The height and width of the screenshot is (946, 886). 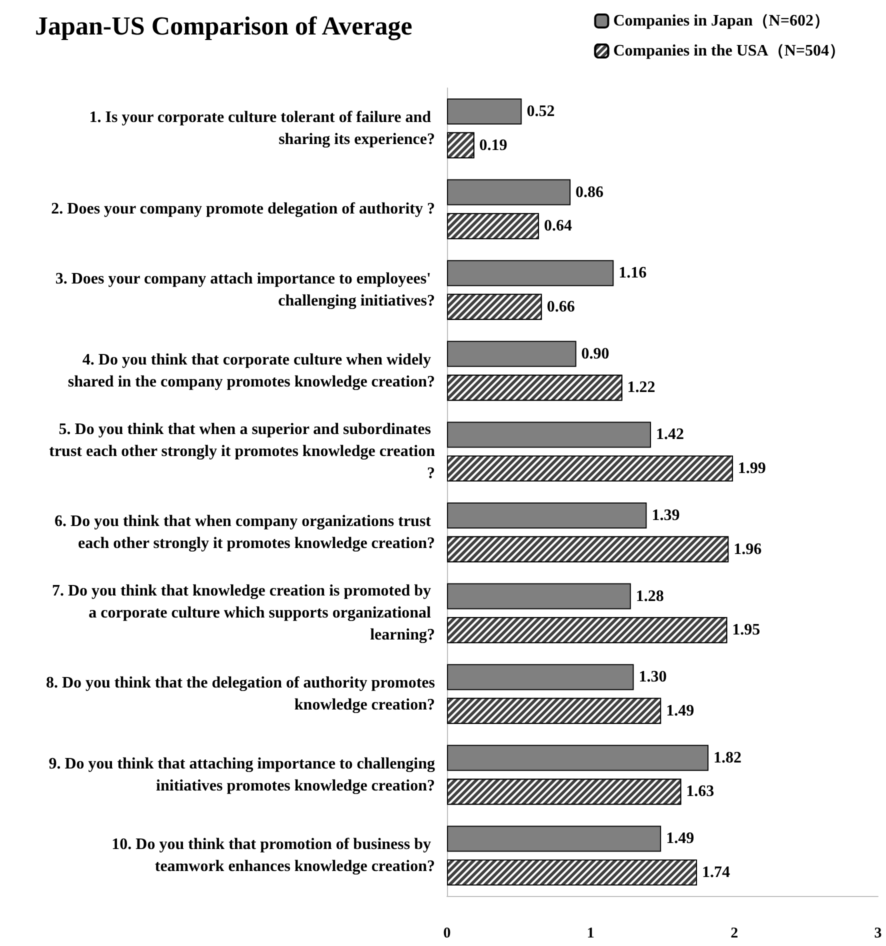 I want to click on data-label: 0.86, so click(x=590, y=192).